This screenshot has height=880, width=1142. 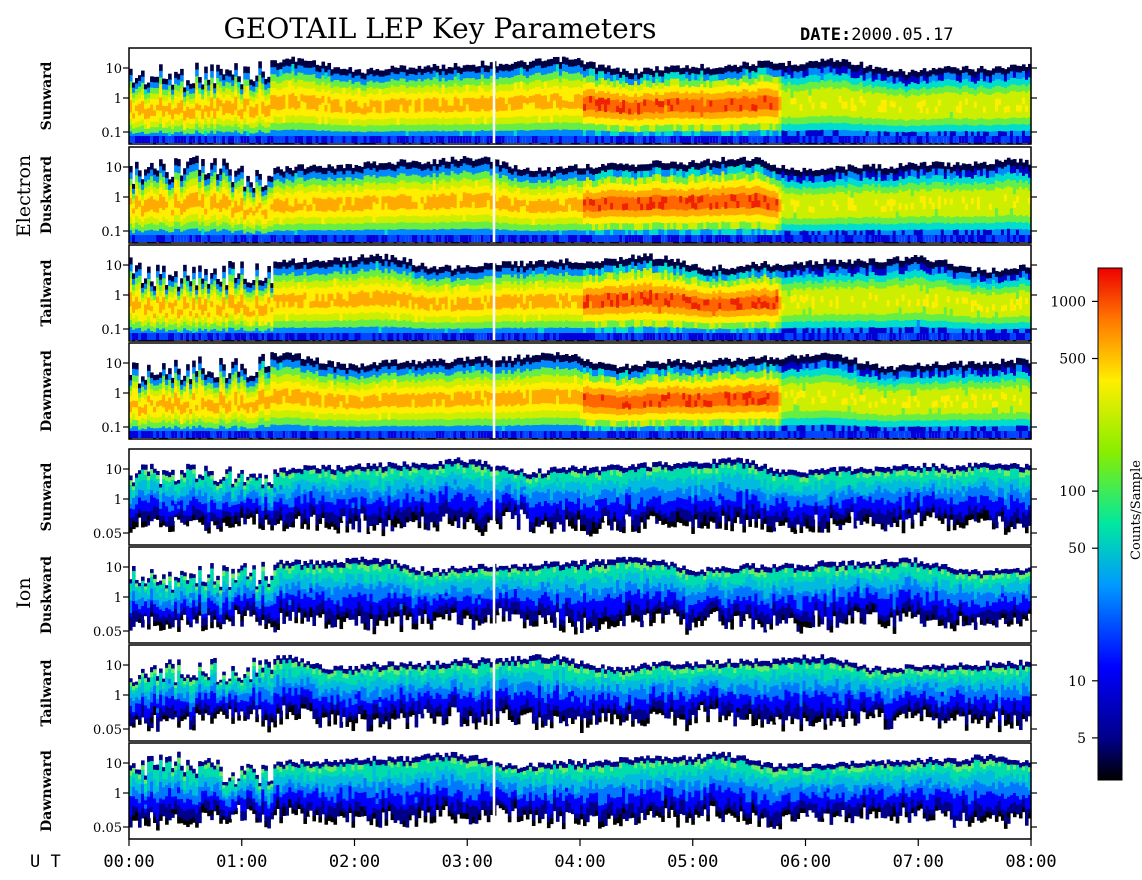 I want to click on figure-title: GEOTAIL LEP Key Parameters, so click(x=440, y=28).